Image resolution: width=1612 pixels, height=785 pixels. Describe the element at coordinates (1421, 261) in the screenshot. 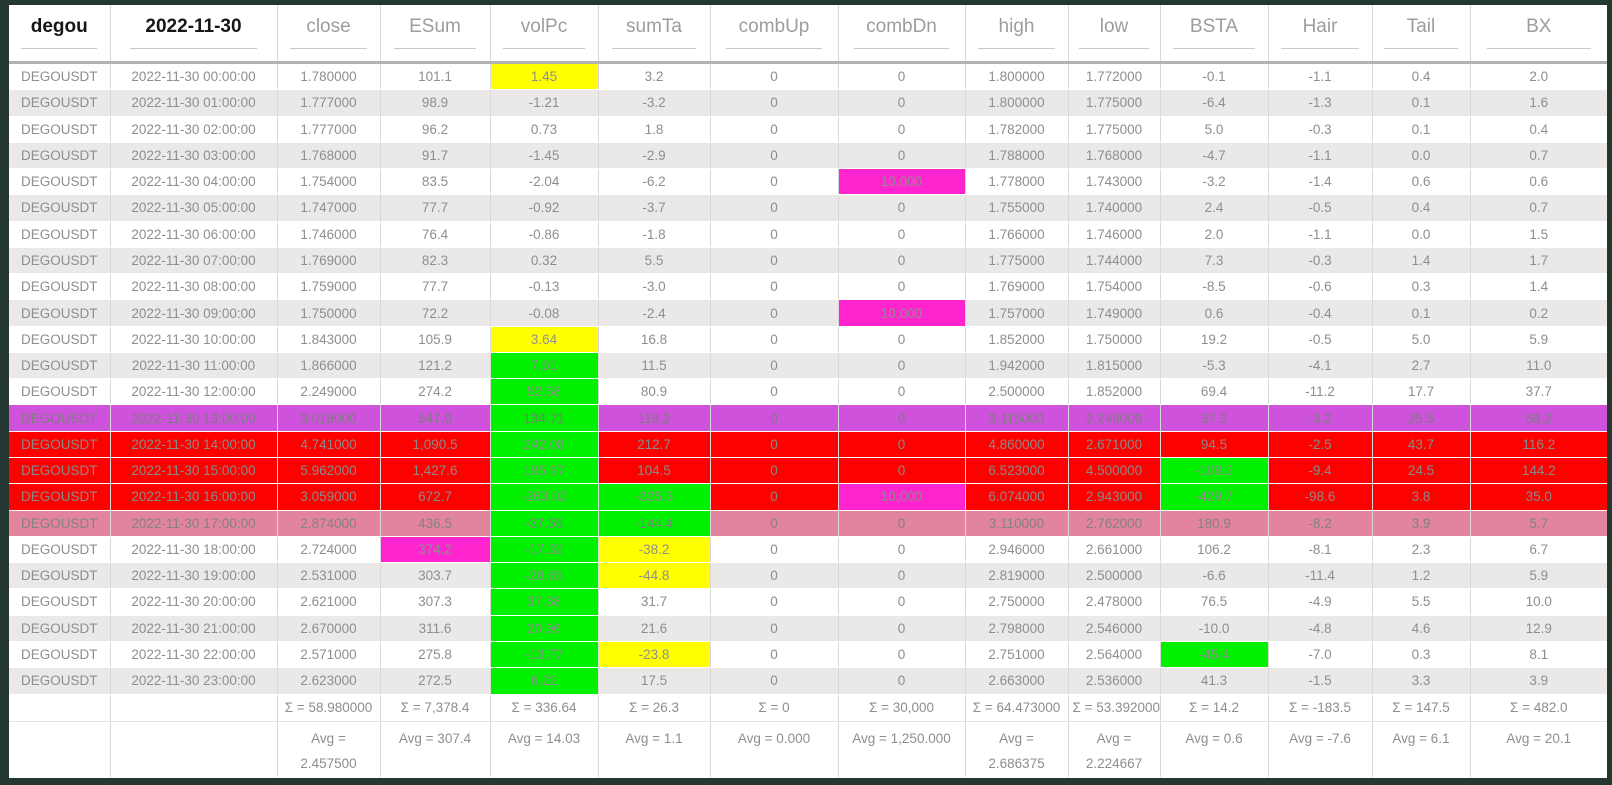

I see `cell: 1.4` at that location.